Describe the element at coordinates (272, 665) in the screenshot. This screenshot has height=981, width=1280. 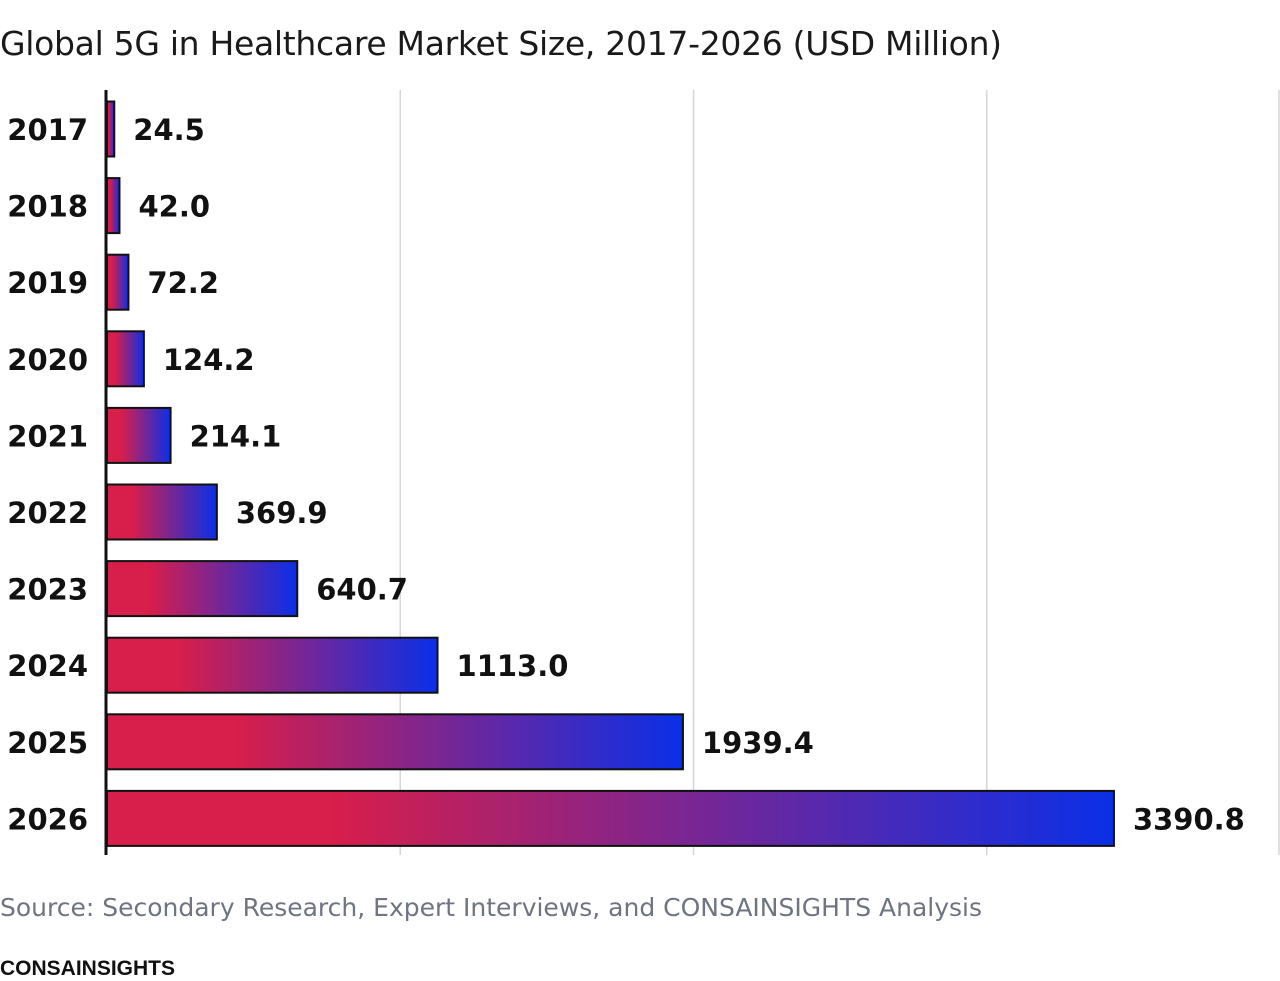
I see `bar-2024` at that location.